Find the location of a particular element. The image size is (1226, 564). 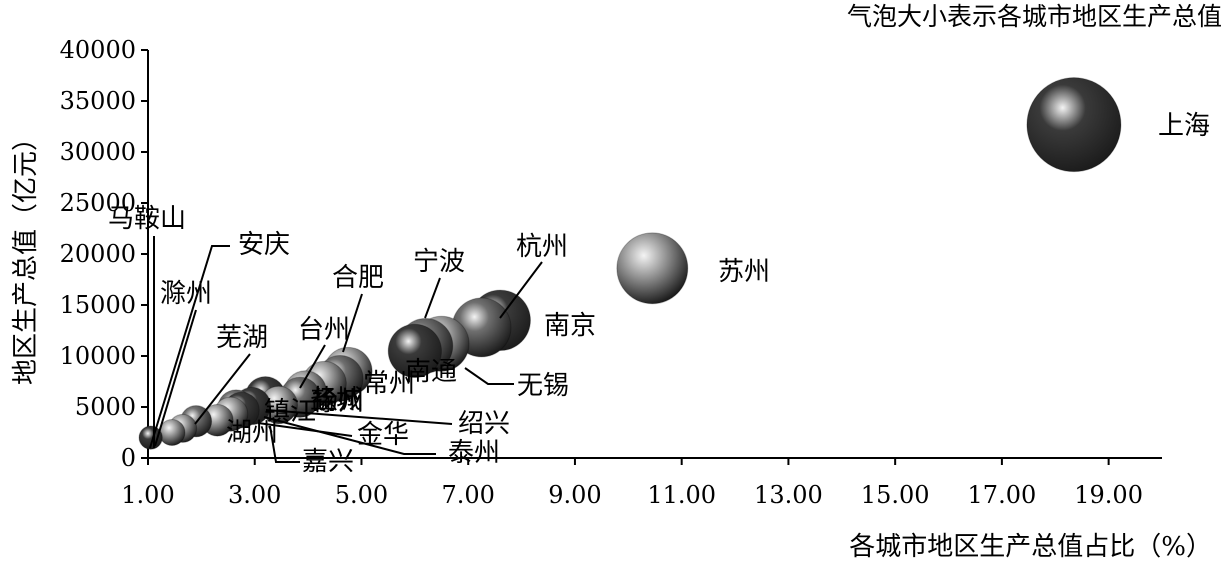

x-tick-label: 19.00 is located at coordinates (1108, 495).